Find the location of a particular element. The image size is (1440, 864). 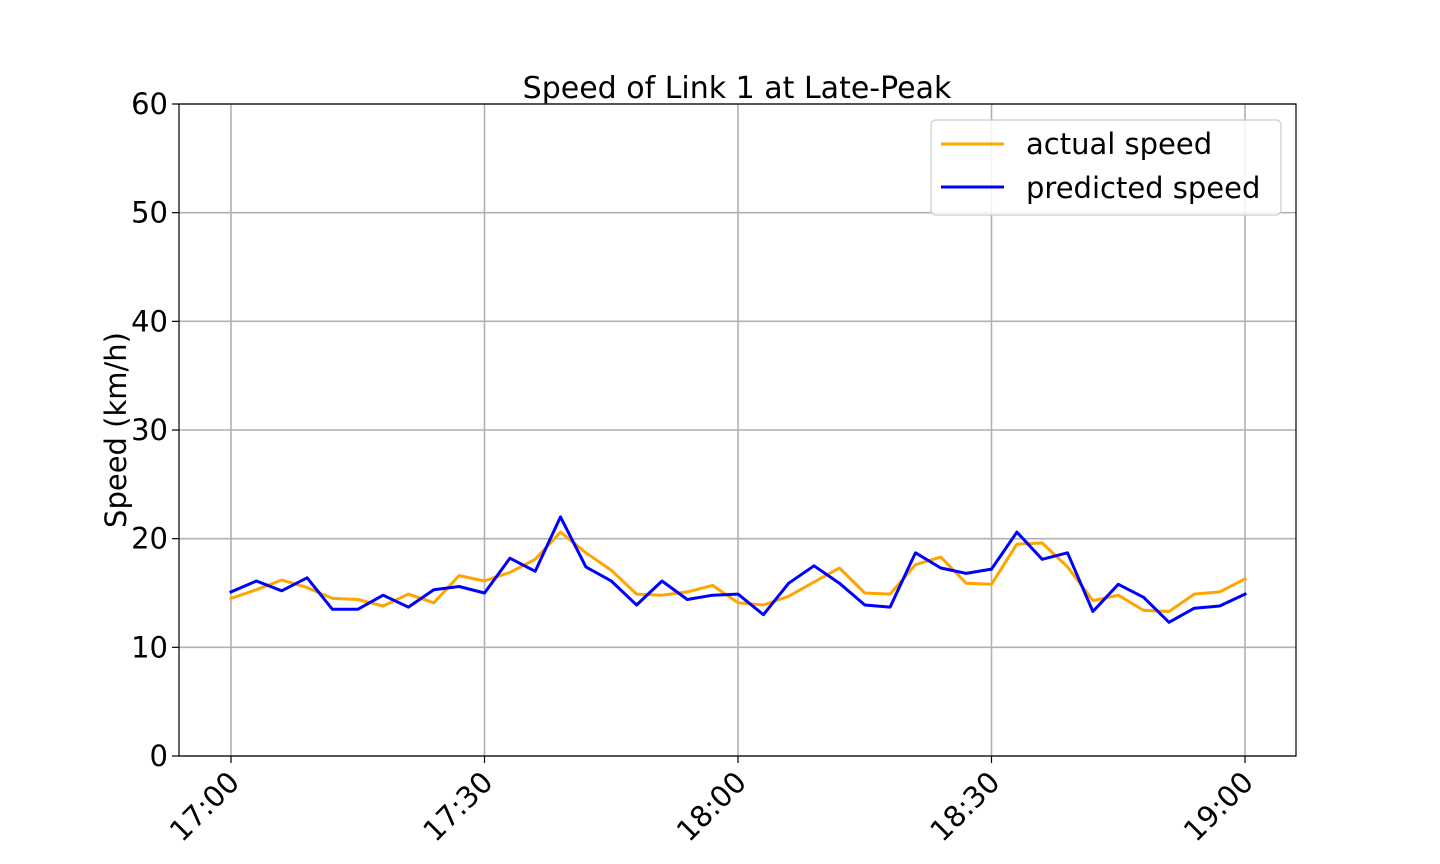

legend-box is located at coordinates (1106, 167).